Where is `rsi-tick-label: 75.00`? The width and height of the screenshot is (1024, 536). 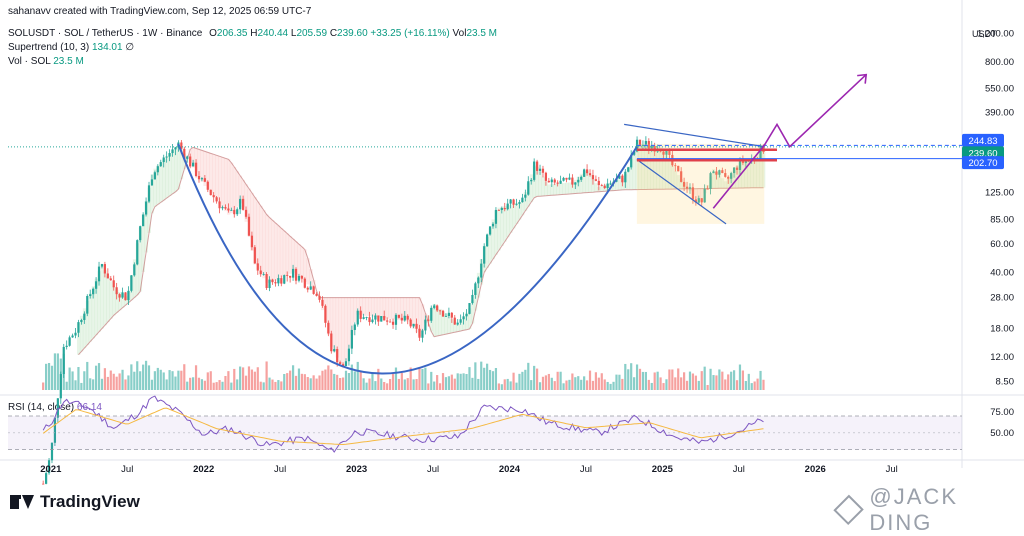 rsi-tick-label: 75.00 is located at coordinates (1002, 412).